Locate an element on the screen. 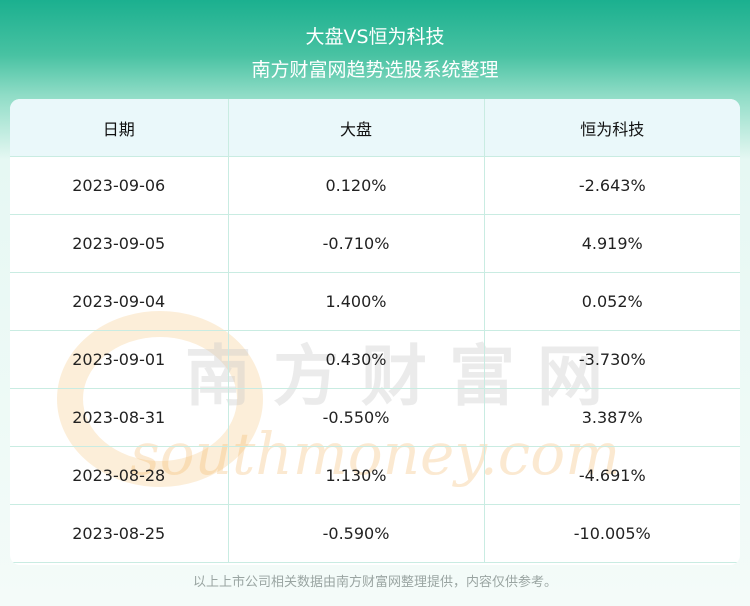 The width and height of the screenshot is (750, 606). table-row: 2023-09-06 0.120% -2.643% is located at coordinates (375, 185).